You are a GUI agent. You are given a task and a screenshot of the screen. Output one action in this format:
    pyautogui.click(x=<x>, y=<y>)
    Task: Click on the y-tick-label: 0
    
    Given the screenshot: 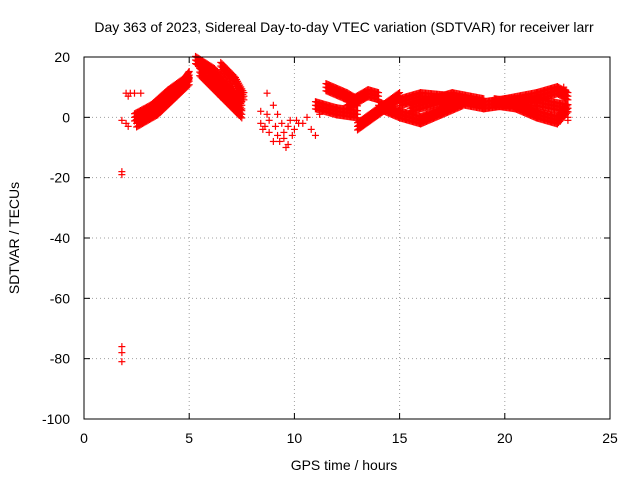 What is the action you would take?
    pyautogui.click(x=66, y=117)
    